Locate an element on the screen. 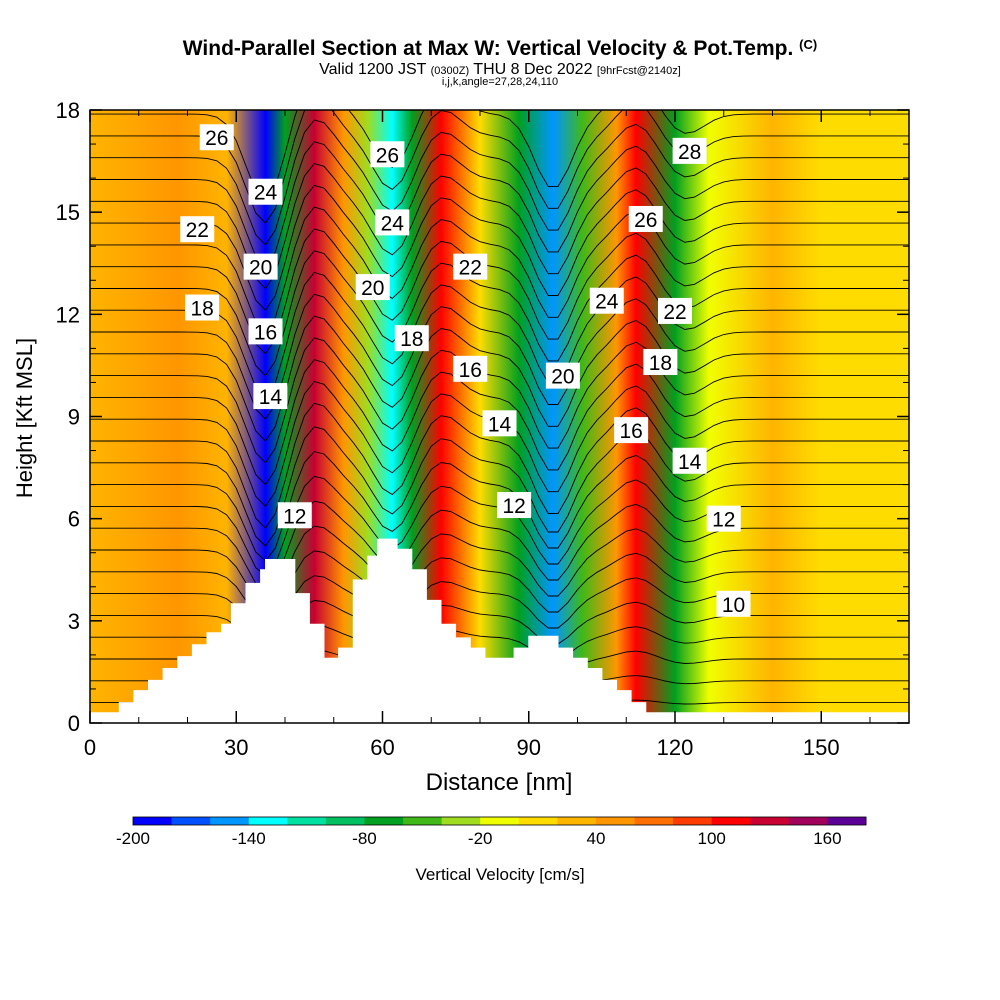 The width and height of the screenshot is (1000, 1000). contour-label-text: 10 is located at coordinates (733, 605).